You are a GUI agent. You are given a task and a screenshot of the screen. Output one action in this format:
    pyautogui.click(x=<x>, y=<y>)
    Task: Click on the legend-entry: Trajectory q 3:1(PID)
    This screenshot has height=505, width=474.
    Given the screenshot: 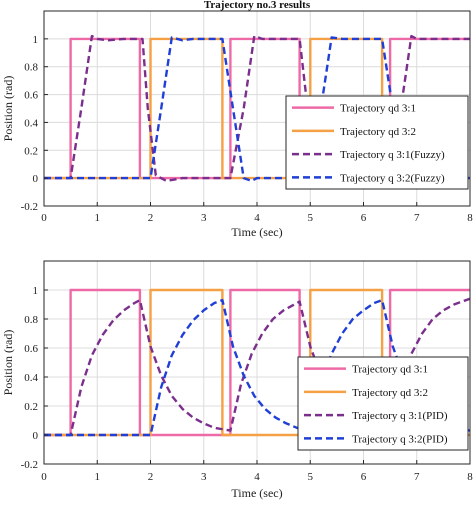 What is the action you would take?
    pyautogui.click(x=400, y=416)
    